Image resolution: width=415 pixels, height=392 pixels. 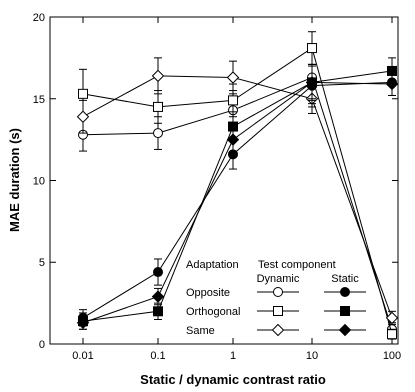 What do you see at coordinates (218, 345) in the screenshot?
I see `y-tick: 0` at bounding box center [218, 345].